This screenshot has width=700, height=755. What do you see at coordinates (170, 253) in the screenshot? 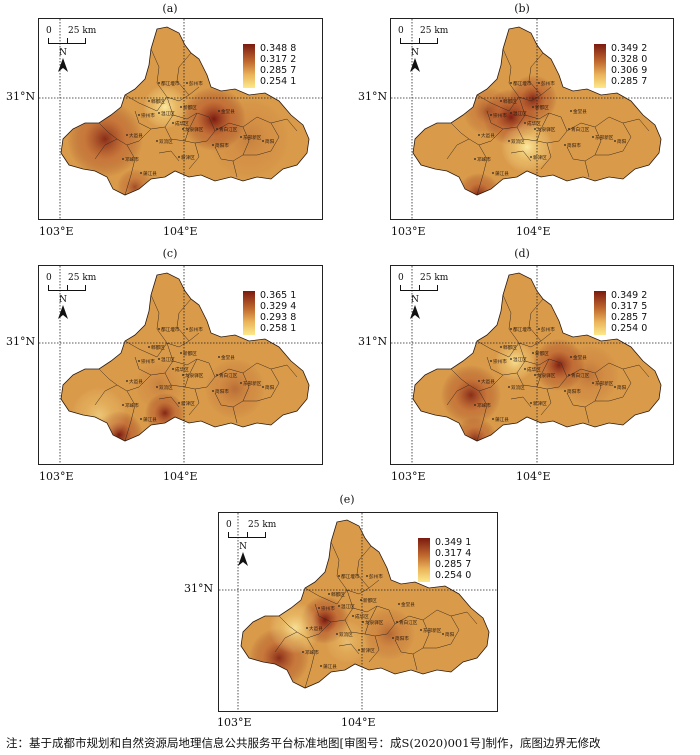
I see `panel-label-c: (c)` at bounding box center [170, 253].